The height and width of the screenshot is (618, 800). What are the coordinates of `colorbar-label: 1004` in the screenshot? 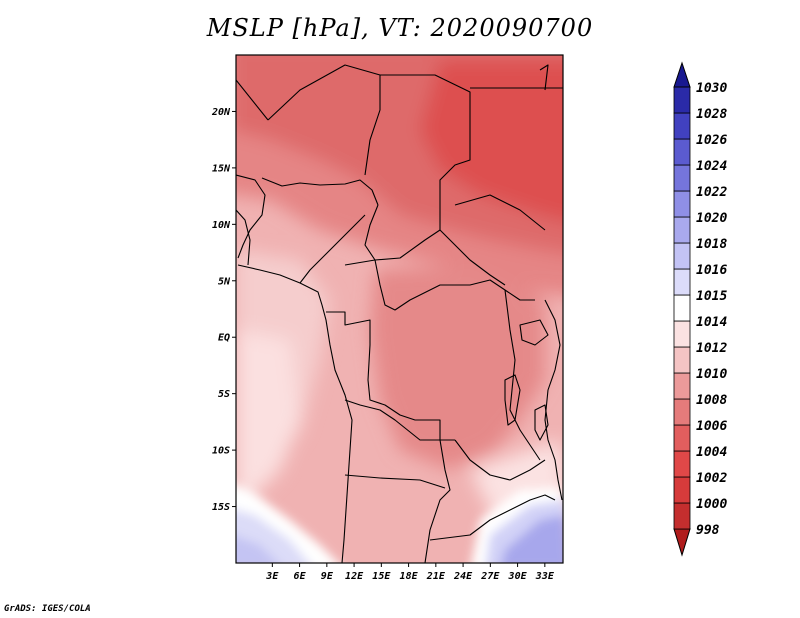 It's located at (711, 452).